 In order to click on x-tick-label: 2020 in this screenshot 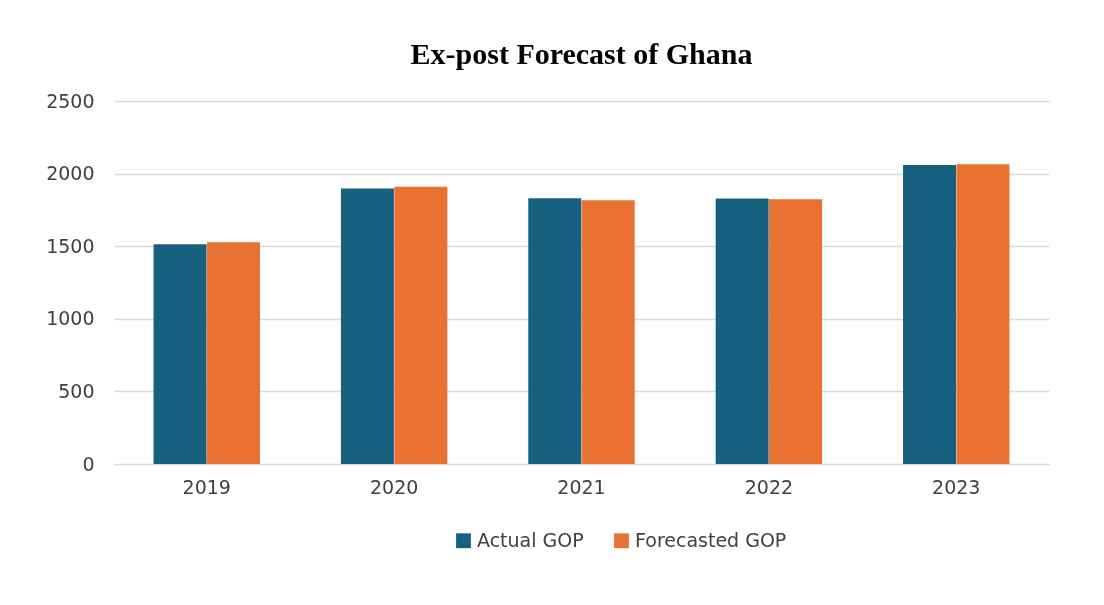, I will do `click(394, 486)`.